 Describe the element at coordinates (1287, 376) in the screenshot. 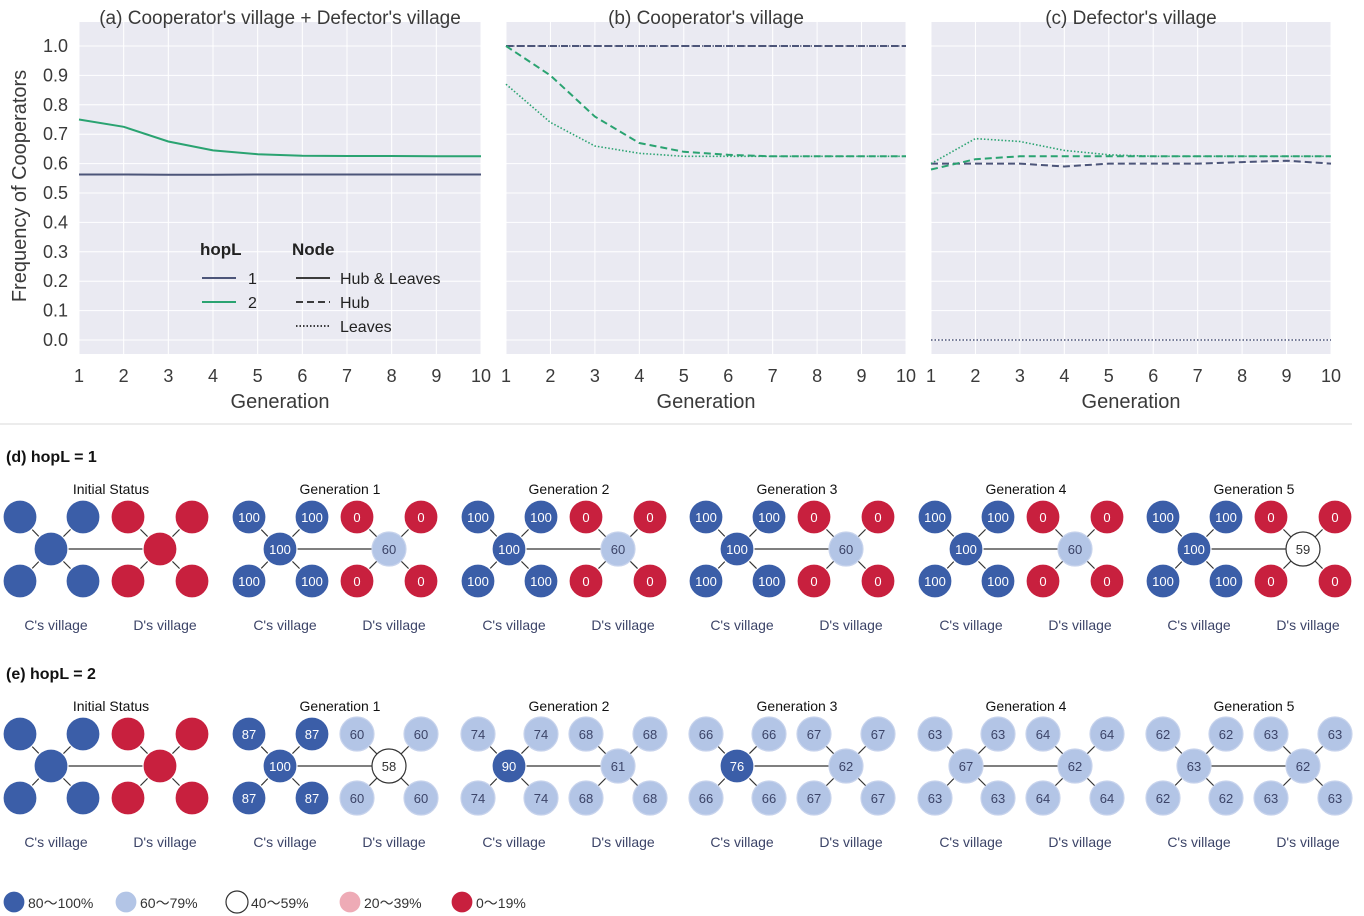

I see `x-tick-label: 9` at that location.